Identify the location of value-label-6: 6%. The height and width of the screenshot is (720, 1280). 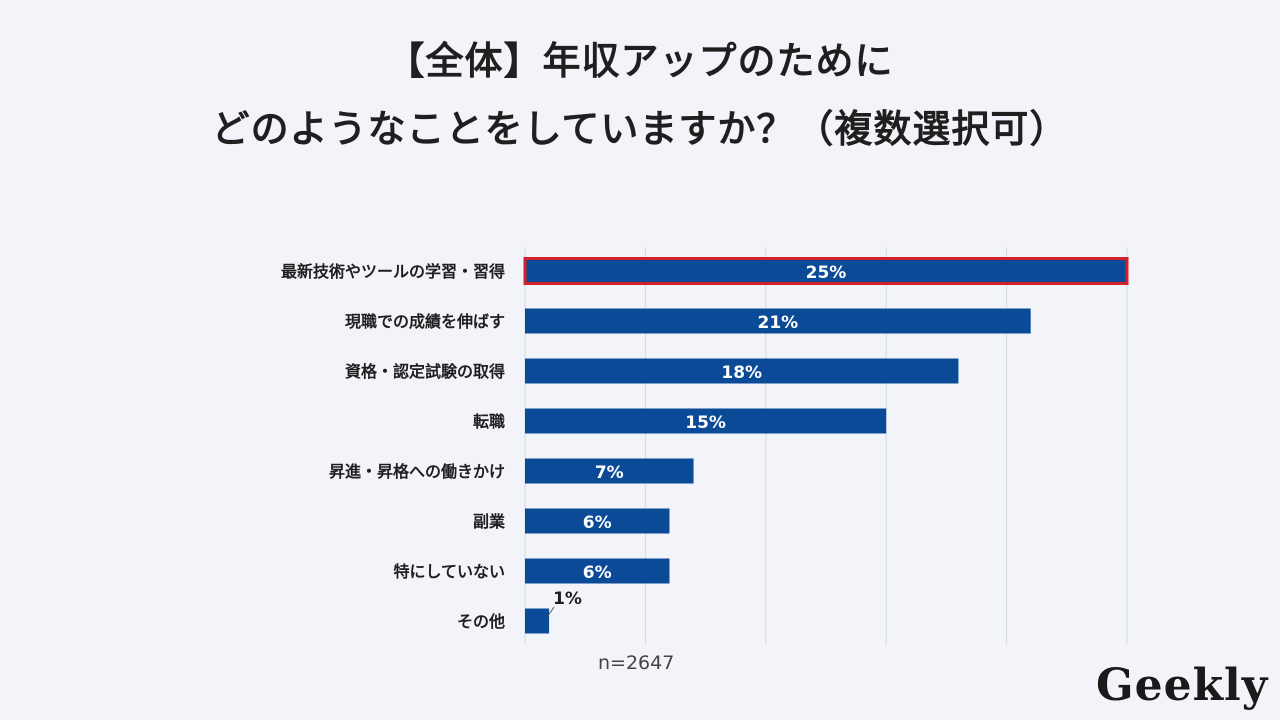
(597, 573).